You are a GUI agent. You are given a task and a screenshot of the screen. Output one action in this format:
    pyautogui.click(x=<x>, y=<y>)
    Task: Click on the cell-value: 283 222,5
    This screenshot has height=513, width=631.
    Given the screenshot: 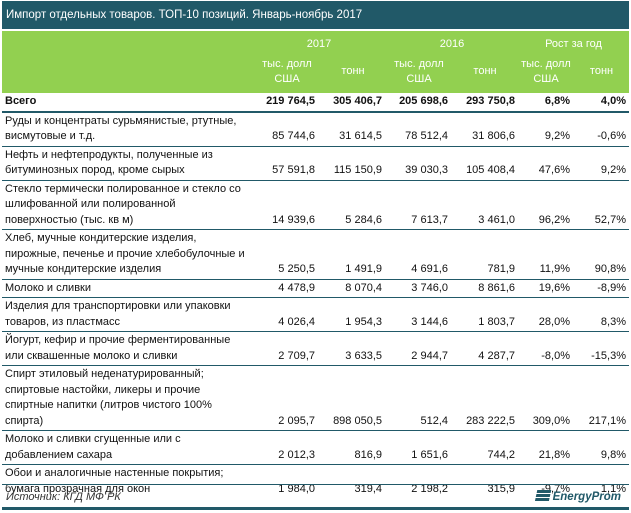 What is the action you would take?
    pyautogui.click(x=484, y=398)
    